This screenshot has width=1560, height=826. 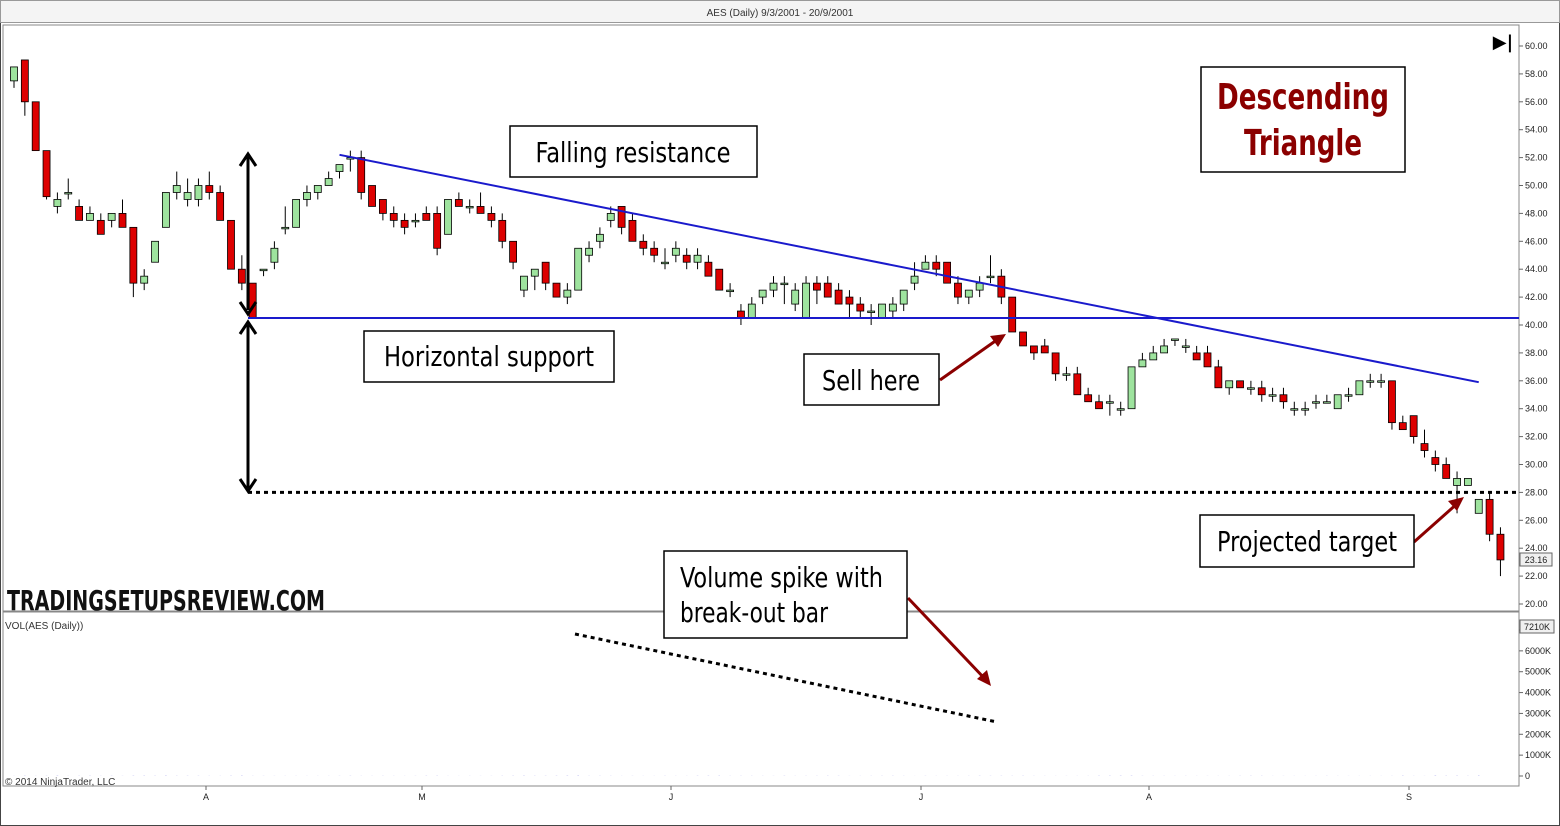 What do you see at coordinates (972, 358) in the screenshot?
I see `sell-here-arrow` at bounding box center [972, 358].